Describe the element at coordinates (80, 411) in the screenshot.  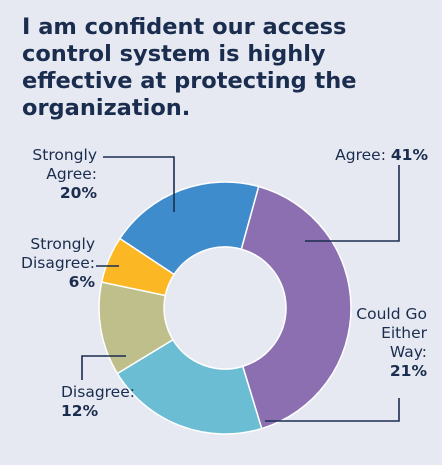
I see `label-disagree-value: 12%` at that location.